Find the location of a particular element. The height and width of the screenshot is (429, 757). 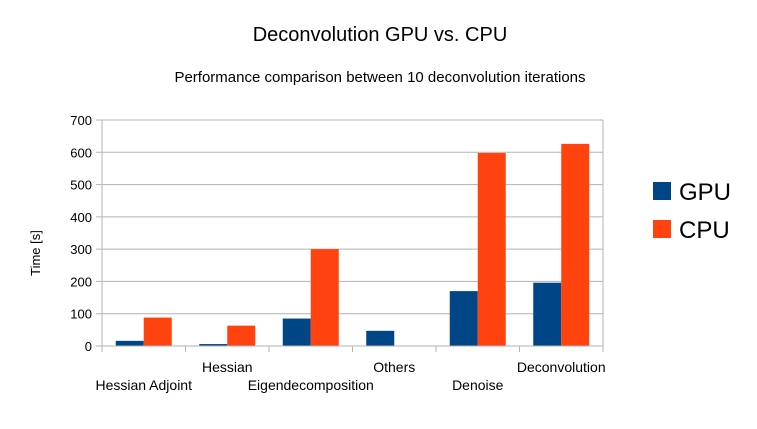

y-tick-label: 300 is located at coordinates (81, 249).